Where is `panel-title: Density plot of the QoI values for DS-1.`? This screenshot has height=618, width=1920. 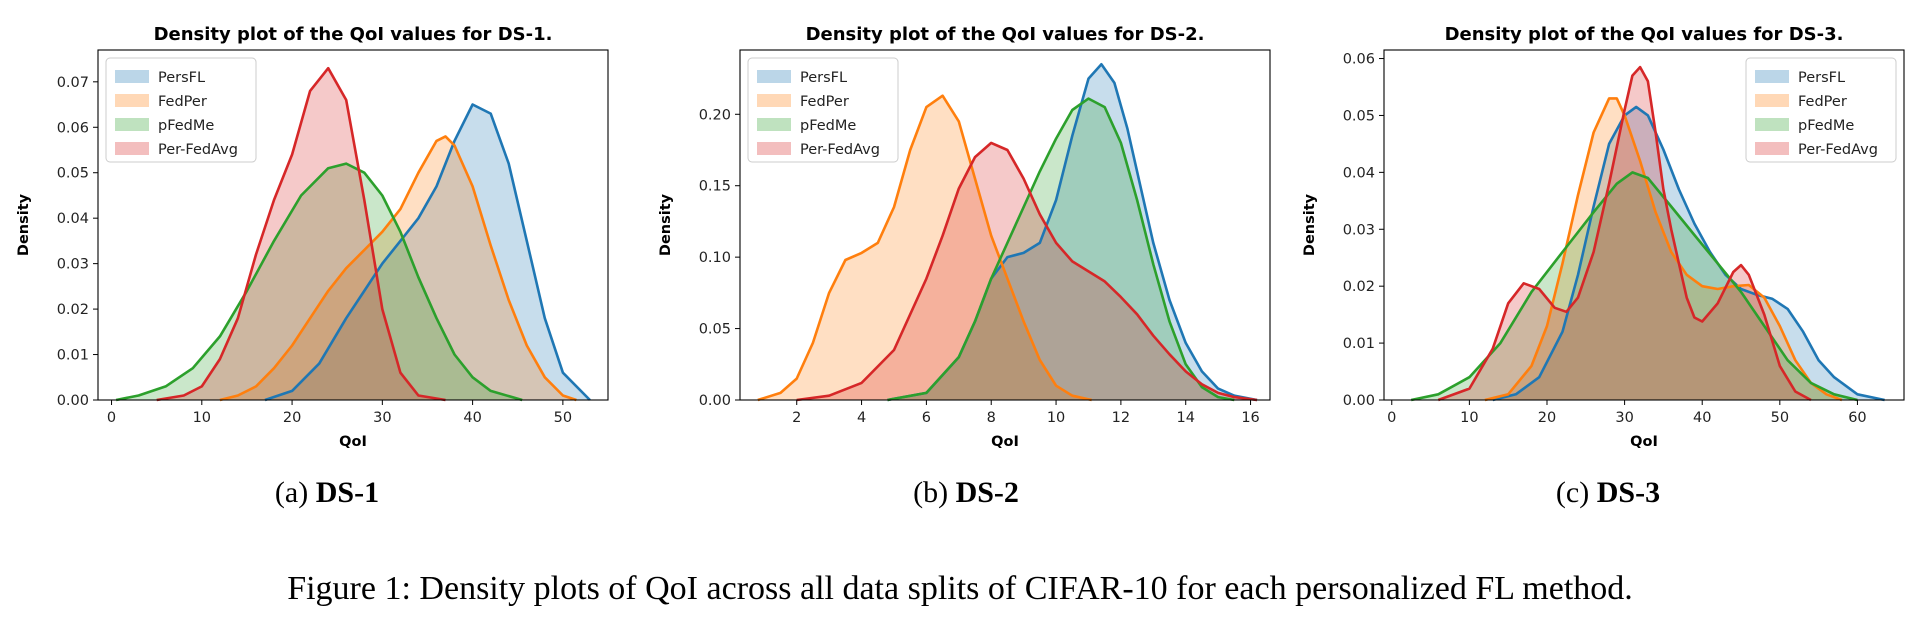
panel-title: Density plot of the QoI values for DS-1. is located at coordinates (353, 34).